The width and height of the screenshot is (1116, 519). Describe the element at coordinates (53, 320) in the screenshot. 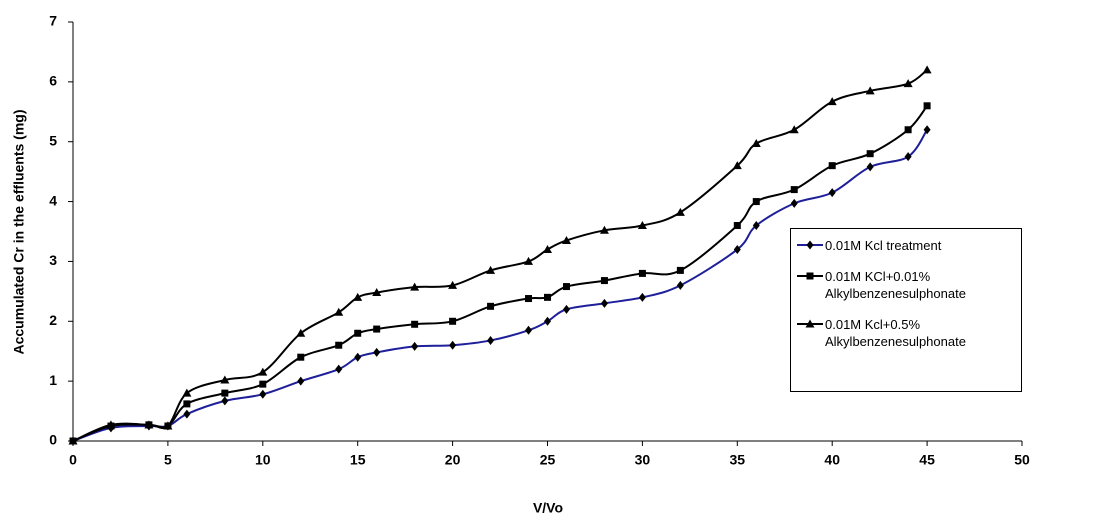

I see `y-tick-label: 2` at that location.